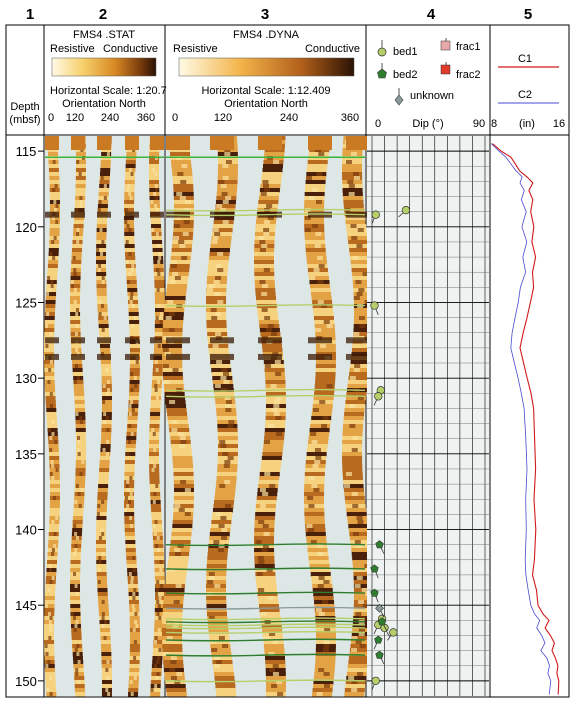  What do you see at coordinates (26, 454) in the screenshot?
I see `depth-tick-label: 135` at bounding box center [26, 454].